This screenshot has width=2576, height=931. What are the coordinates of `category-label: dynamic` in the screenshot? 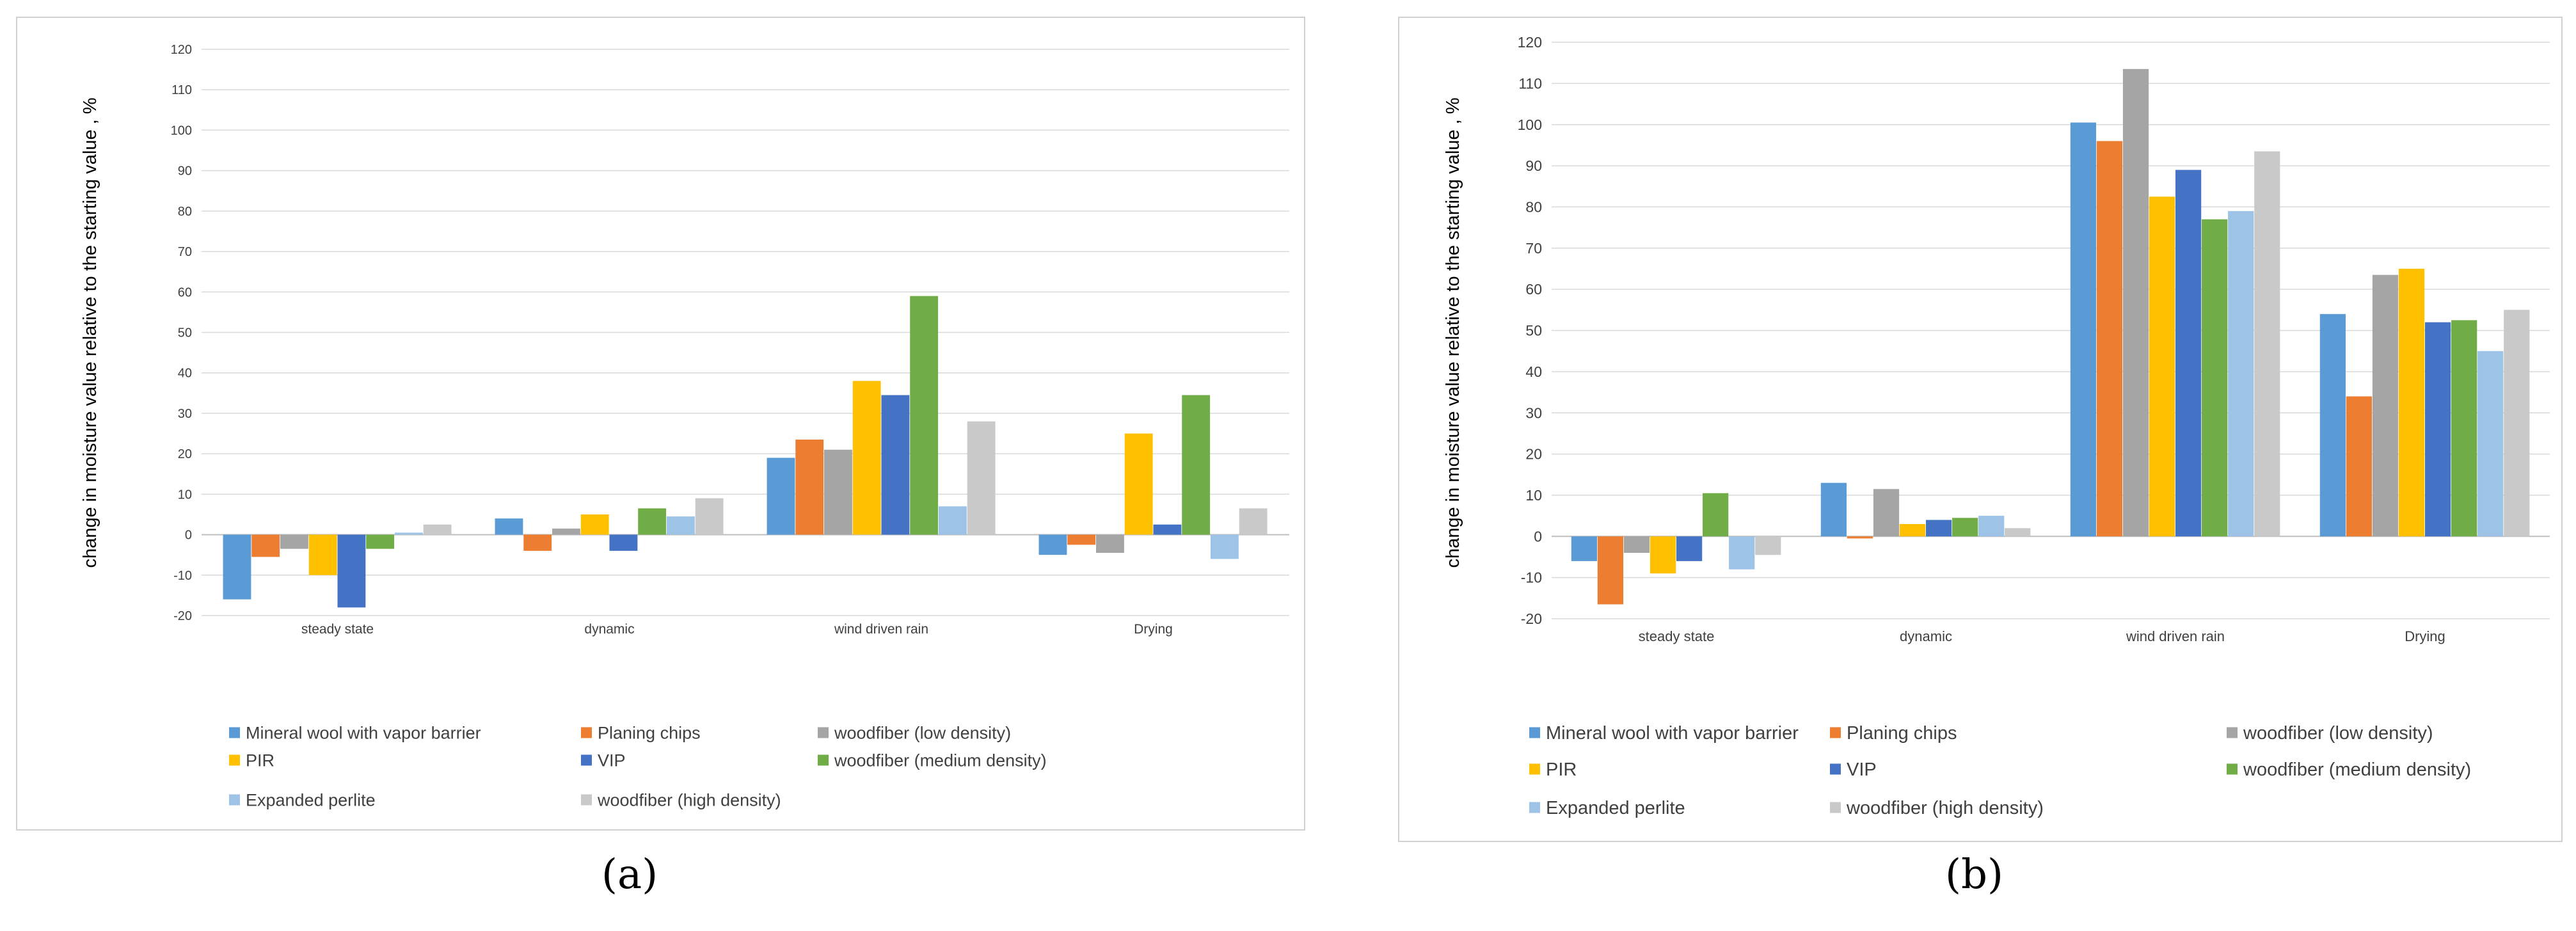 It's located at (609, 629).